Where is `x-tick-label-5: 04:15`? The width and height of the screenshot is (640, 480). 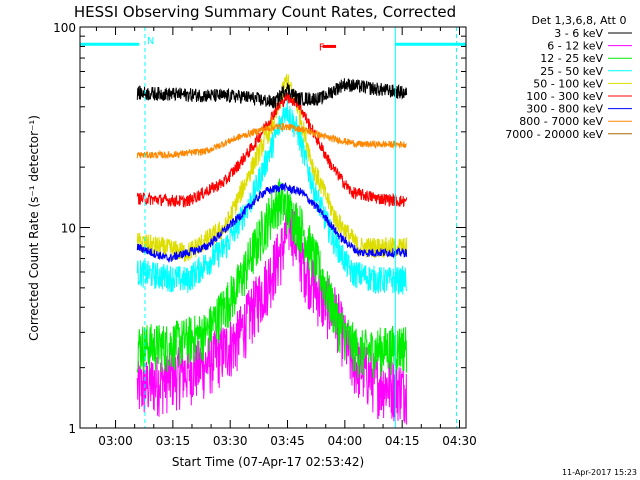 x-tick-label-5: 04:15 is located at coordinates (402, 441).